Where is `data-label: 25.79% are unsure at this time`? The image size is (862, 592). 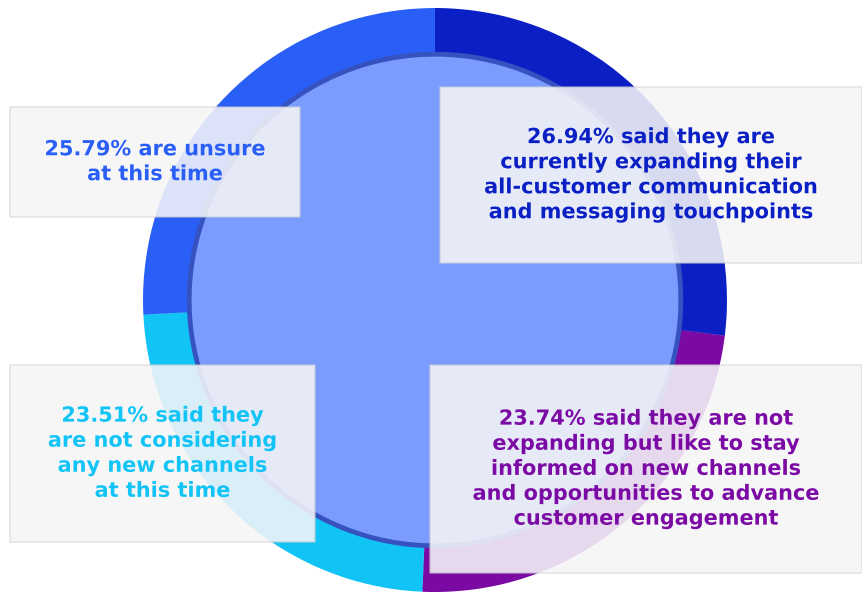 data-label: 25.79% are unsure at this time is located at coordinates (155, 160).